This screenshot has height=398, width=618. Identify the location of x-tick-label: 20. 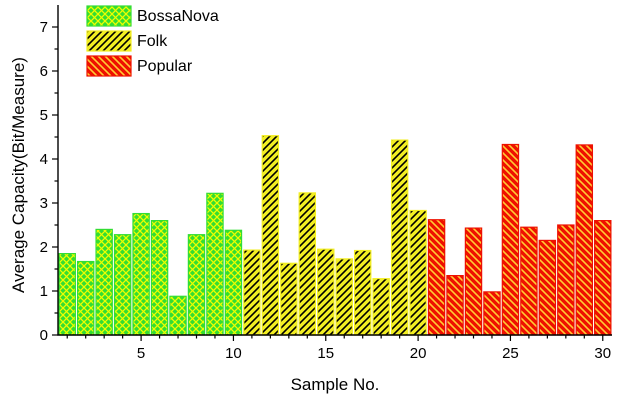
(418, 353).